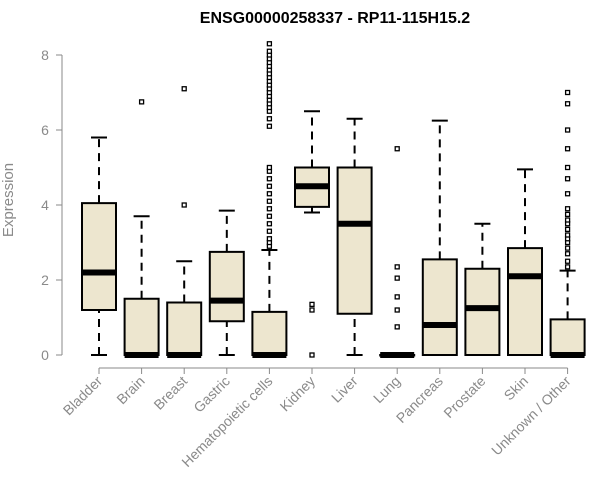  What do you see at coordinates (45, 355) in the screenshot?
I see `y-tick-label: 0` at bounding box center [45, 355].